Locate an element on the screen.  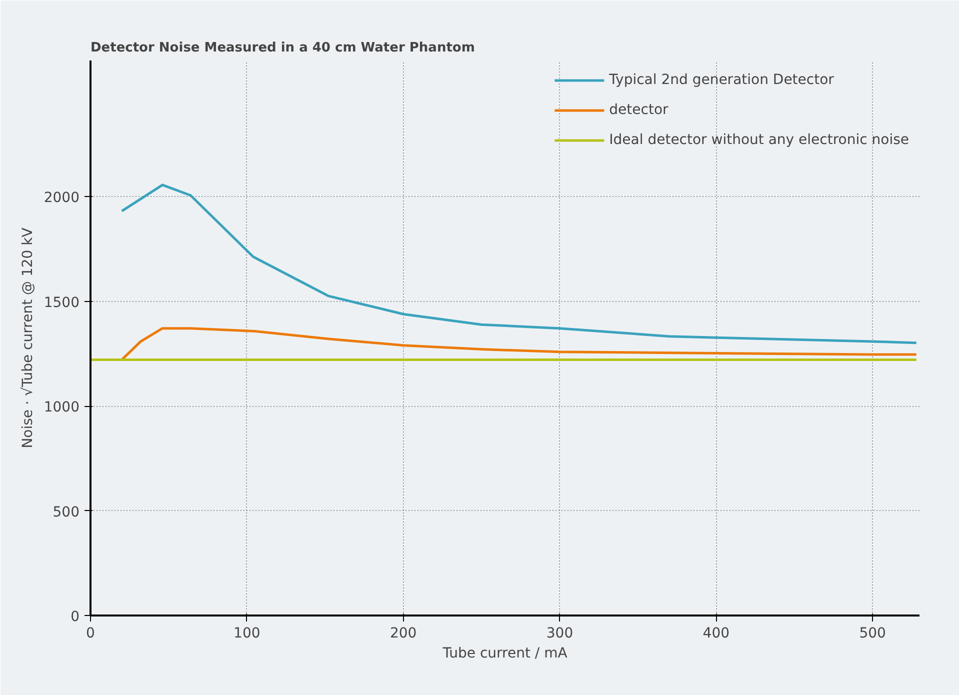
y-axis-title: Noise · √Tube current @ 120 kV is located at coordinates (28, 337).